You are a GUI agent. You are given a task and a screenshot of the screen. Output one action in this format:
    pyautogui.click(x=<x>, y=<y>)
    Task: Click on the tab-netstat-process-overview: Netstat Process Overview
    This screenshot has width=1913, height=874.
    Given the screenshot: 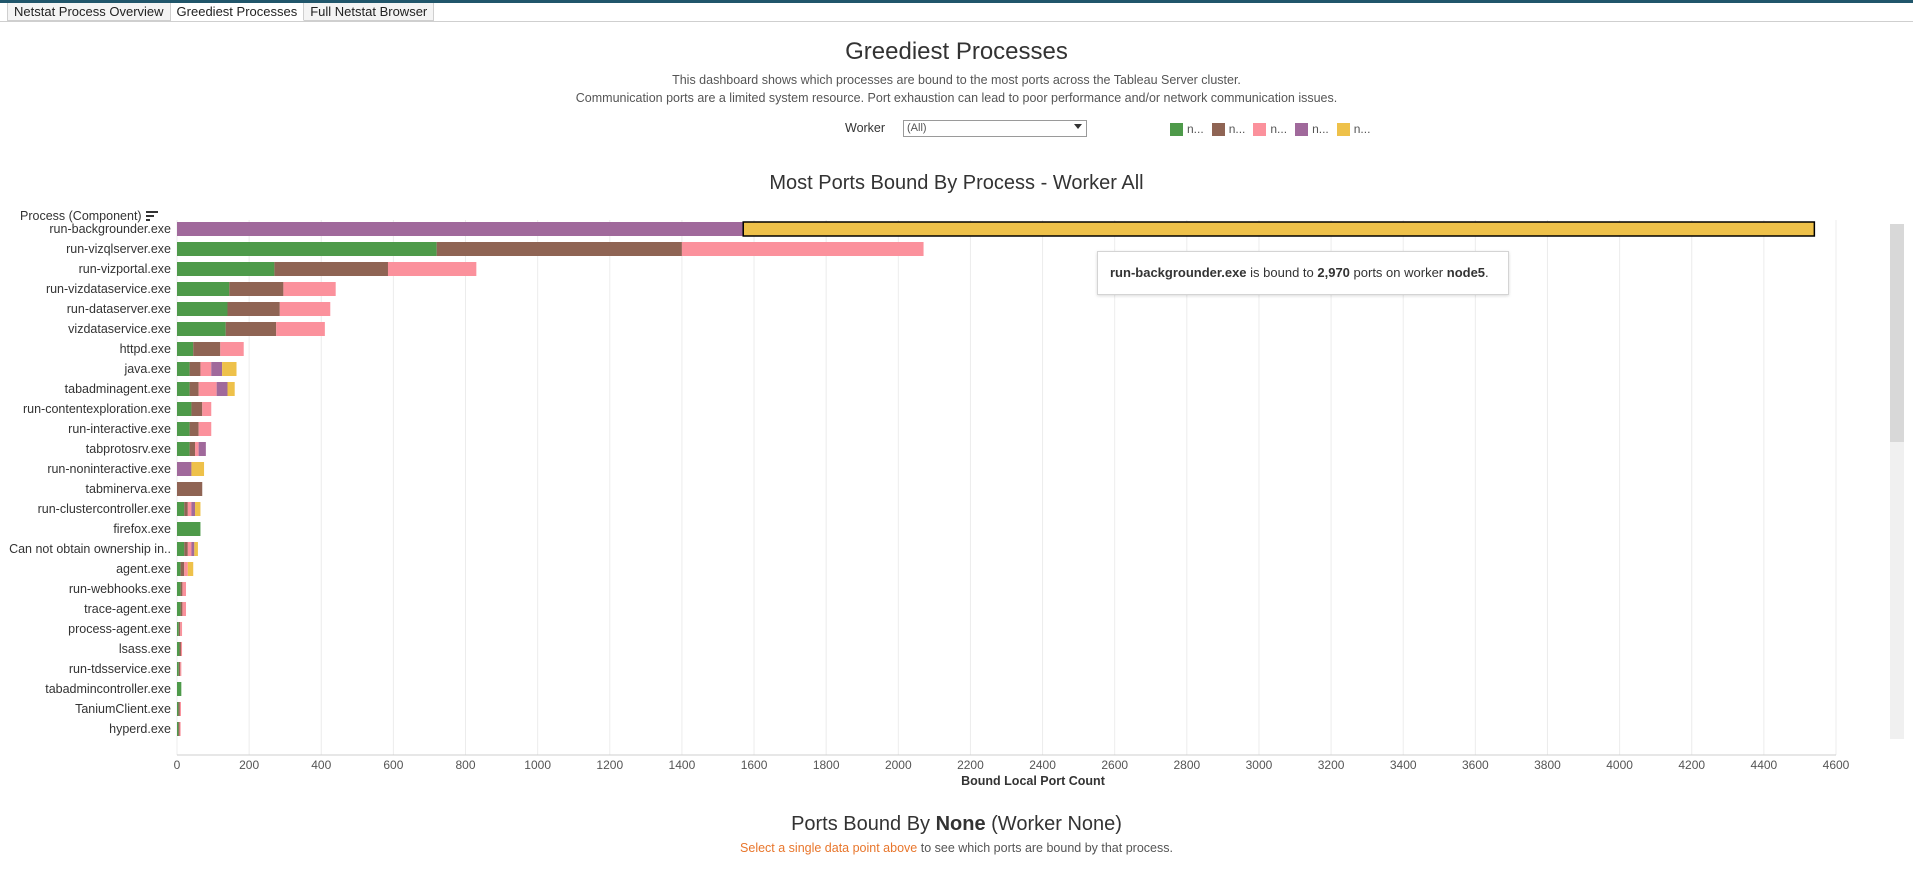 What is the action you would take?
    pyautogui.click(x=89, y=12)
    